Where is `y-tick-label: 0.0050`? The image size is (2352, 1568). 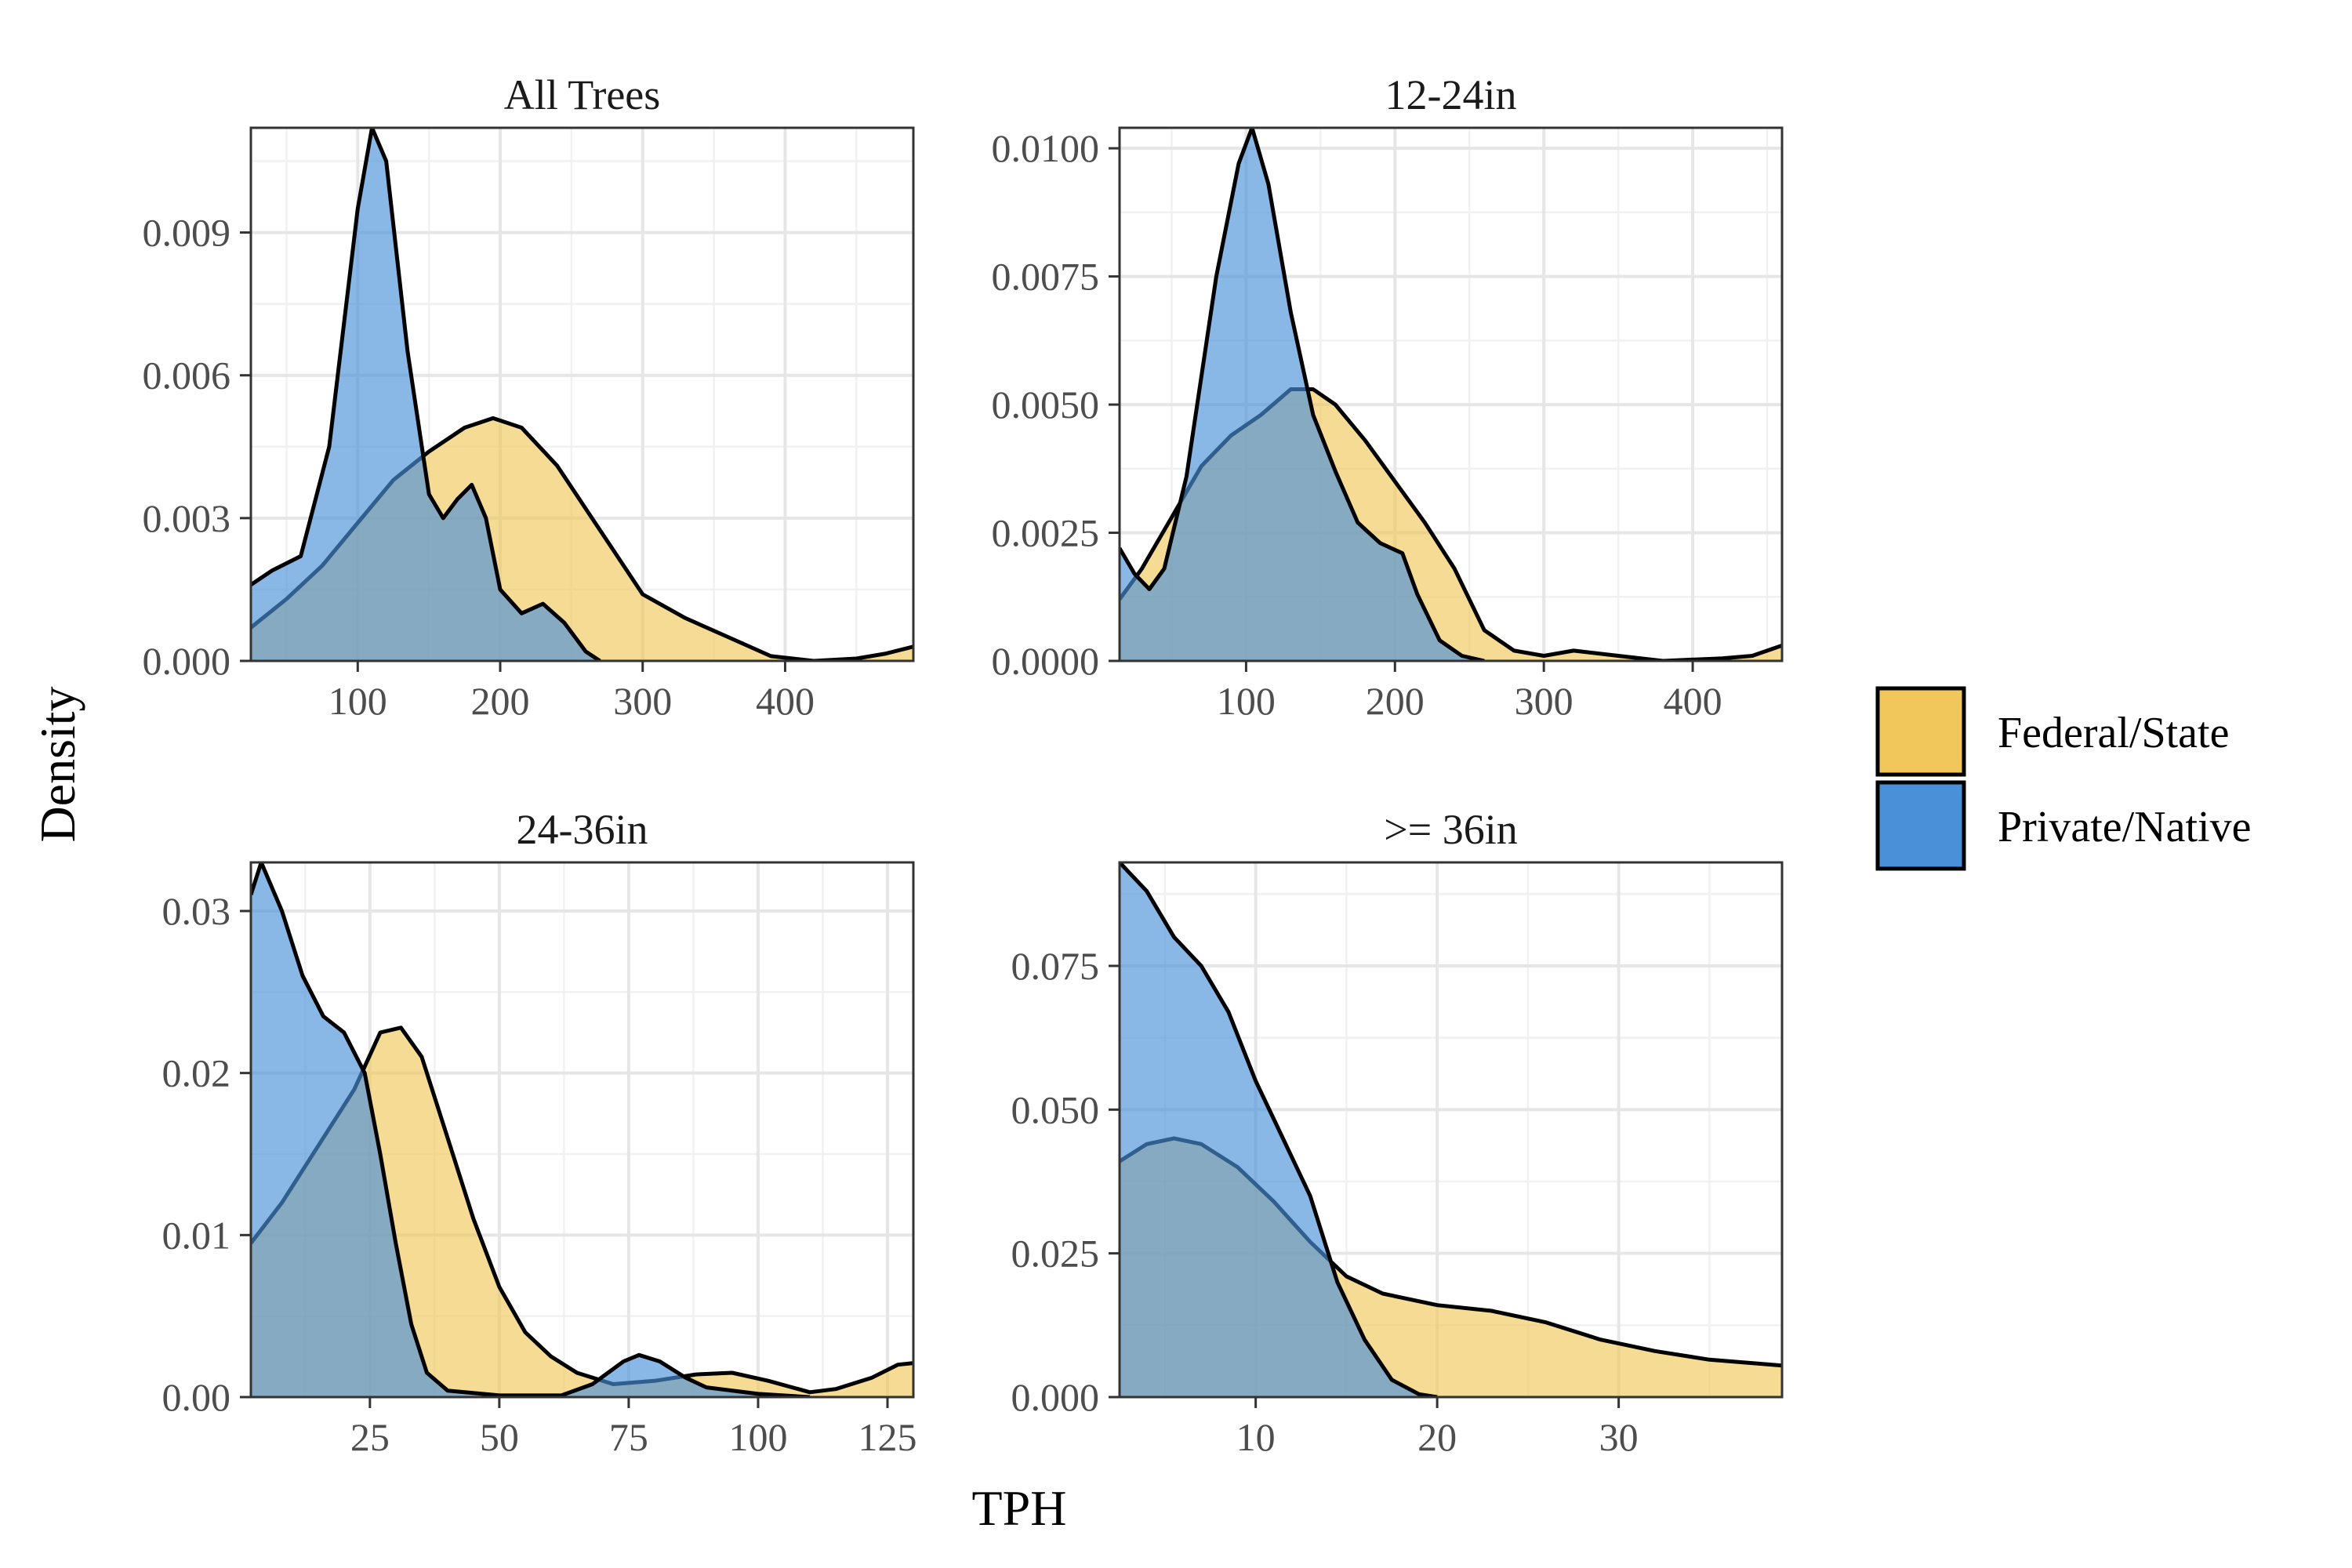
y-tick-label: 0.0050 is located at coordinates (1046, 404).